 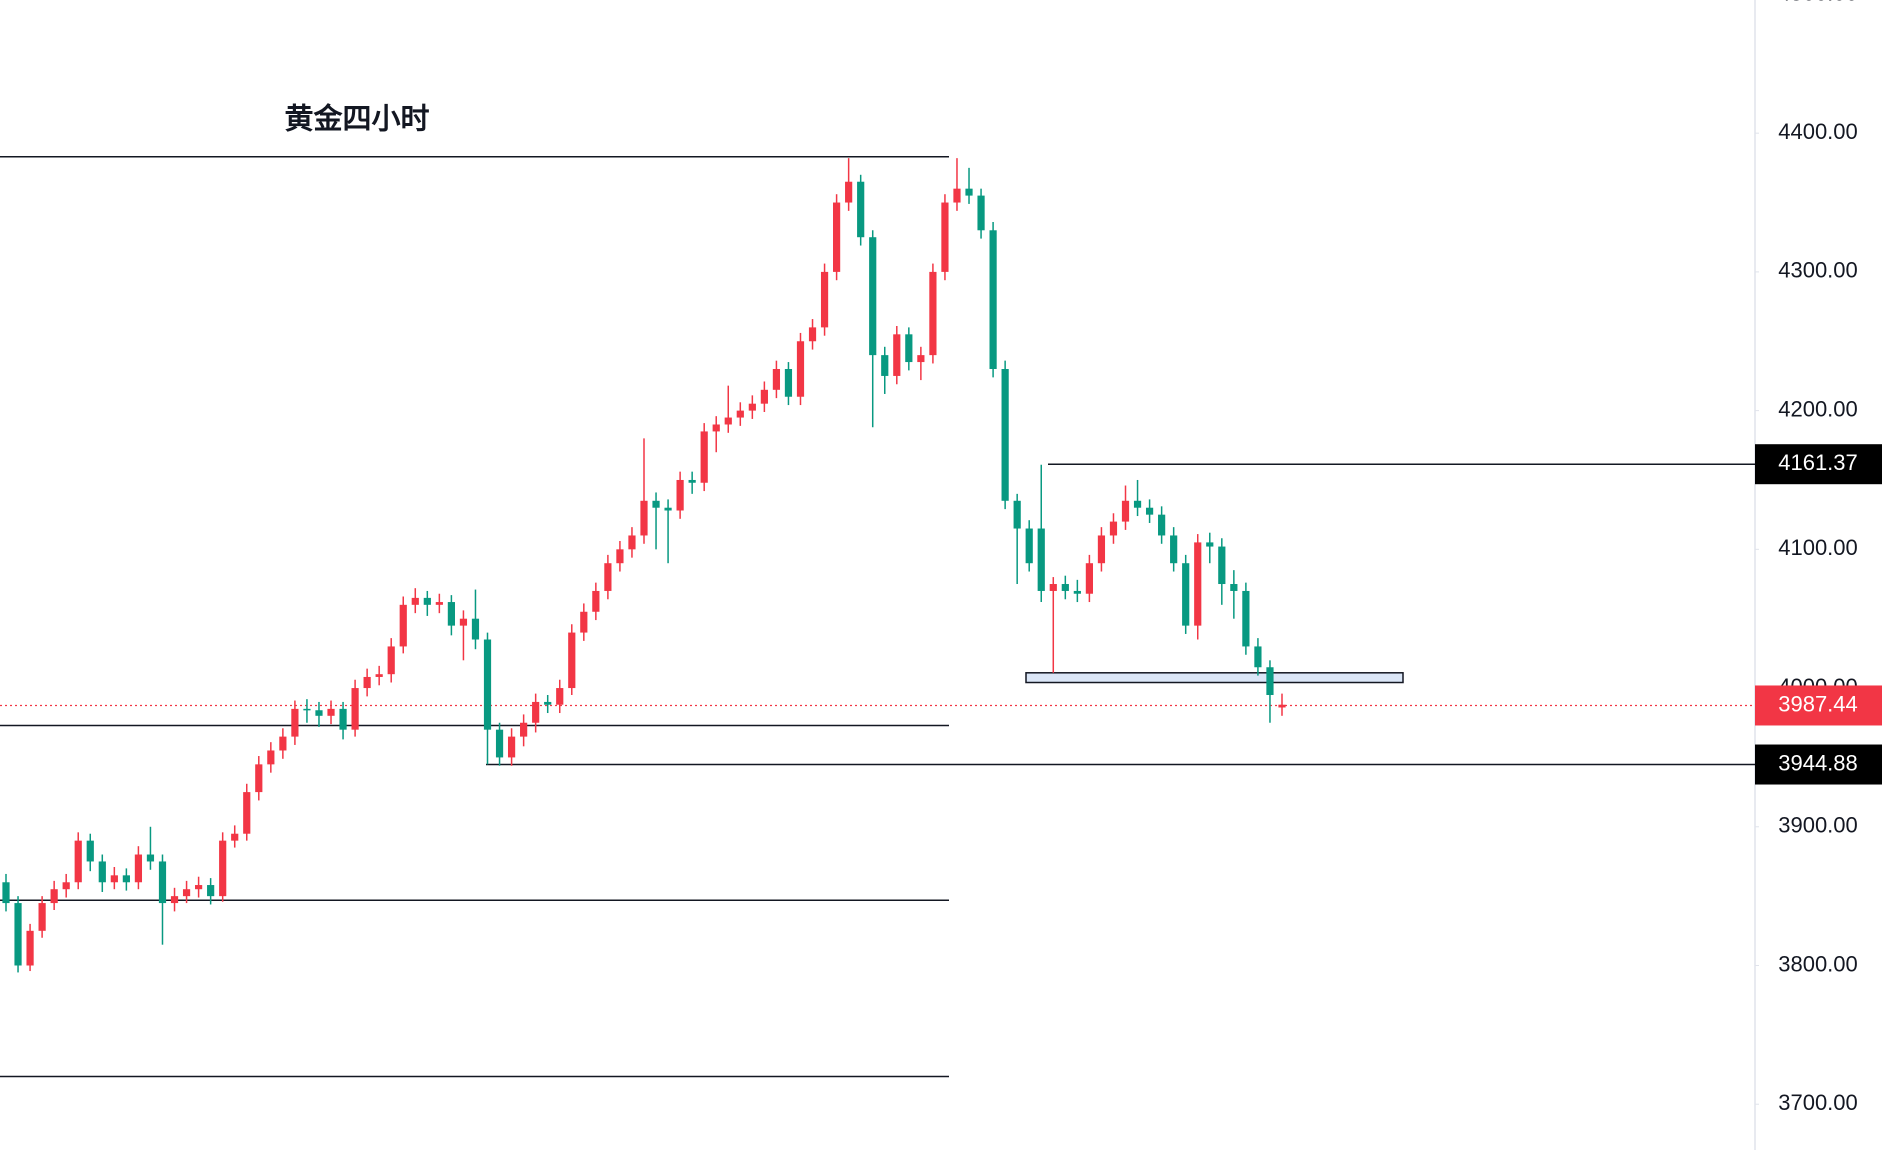 I want to click on y-tick-label: 4300.00, so click(x=1818, y=270).